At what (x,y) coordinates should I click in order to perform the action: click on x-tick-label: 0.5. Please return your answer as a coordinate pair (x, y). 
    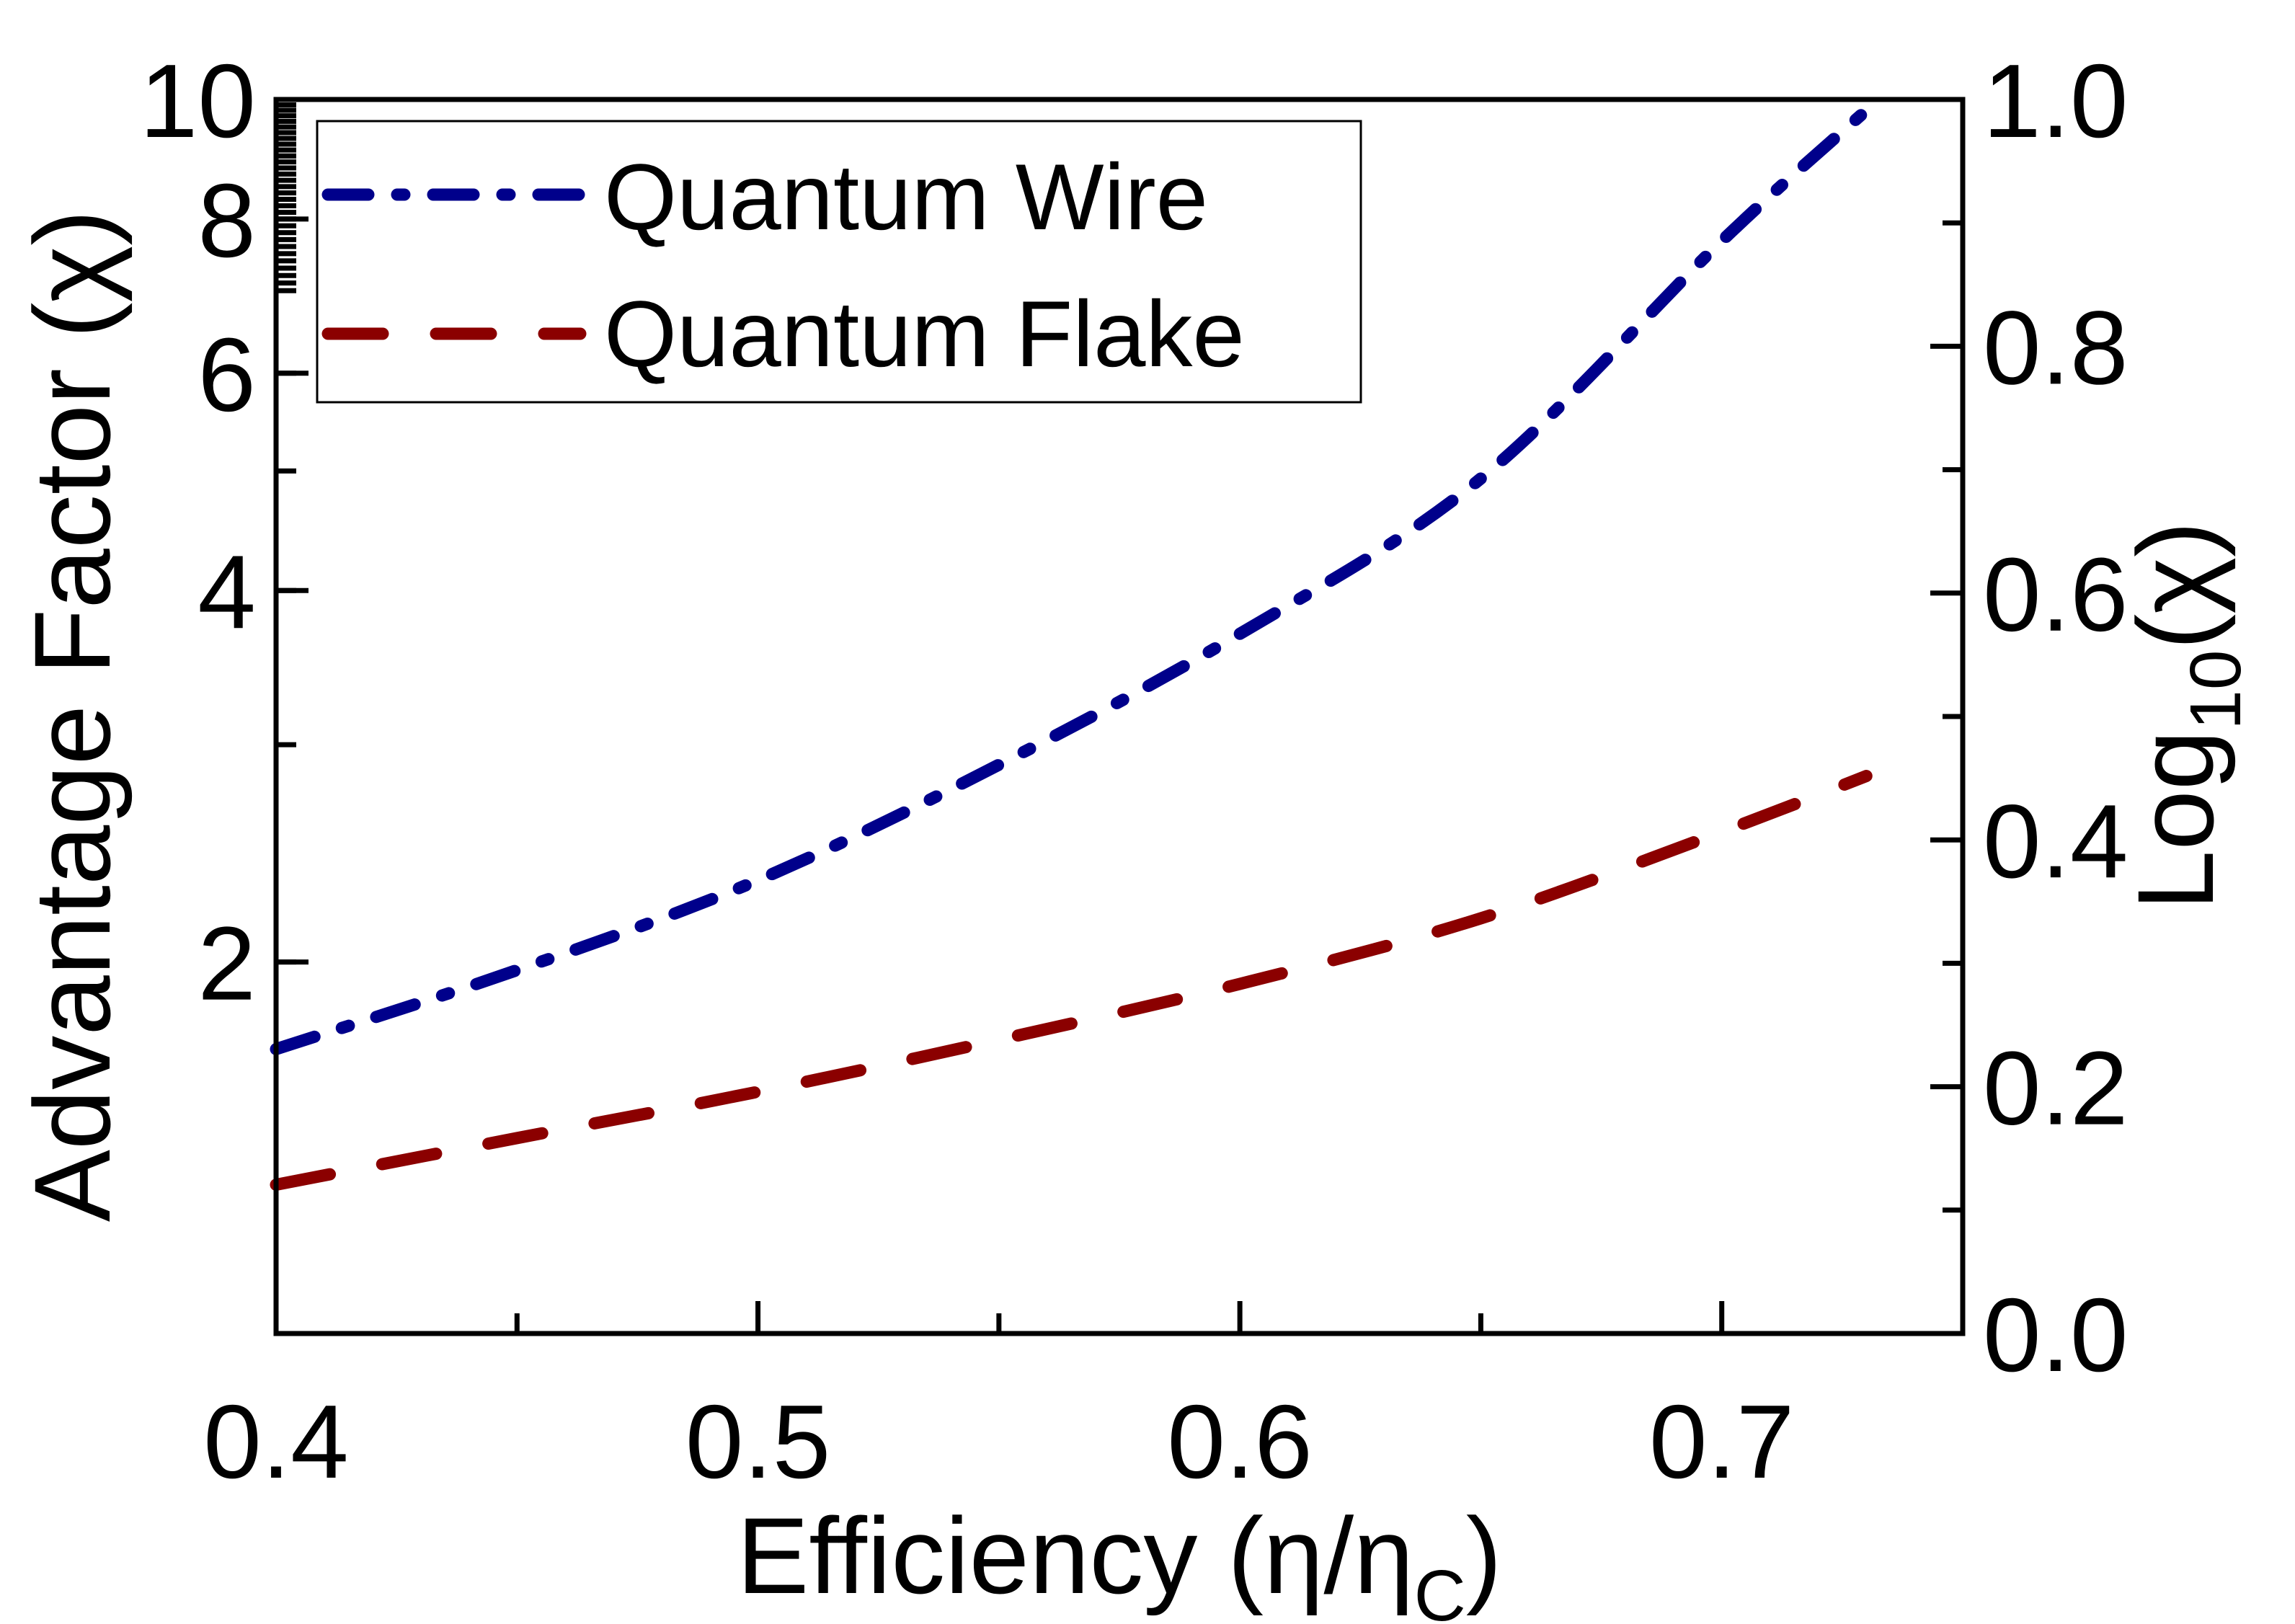
    Looking at the image, I should click on (758, 1441).